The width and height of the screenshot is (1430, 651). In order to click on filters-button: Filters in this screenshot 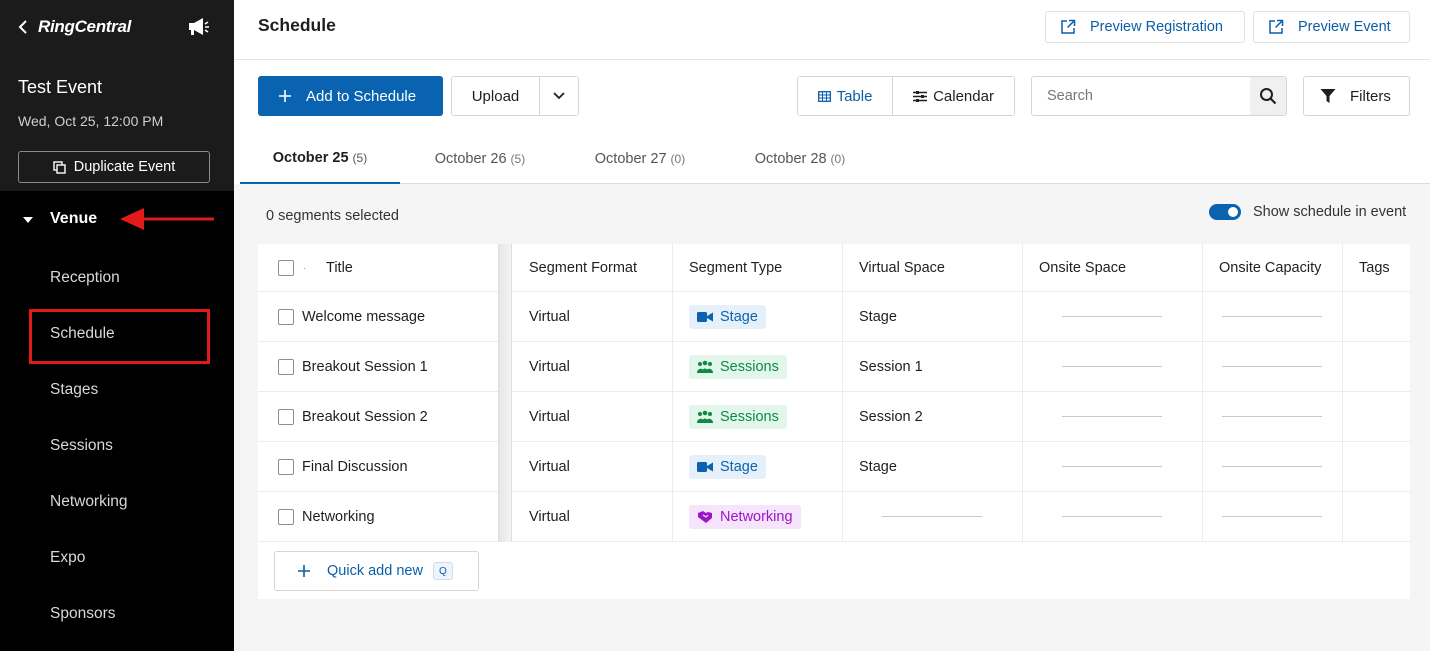, I will do `click(1356, 96)`.